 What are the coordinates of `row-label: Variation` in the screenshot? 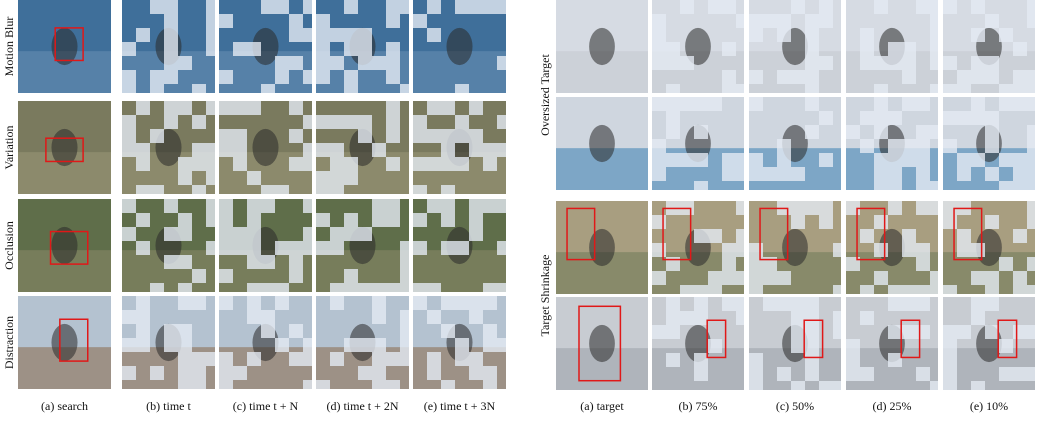 It's located at (9, 148).